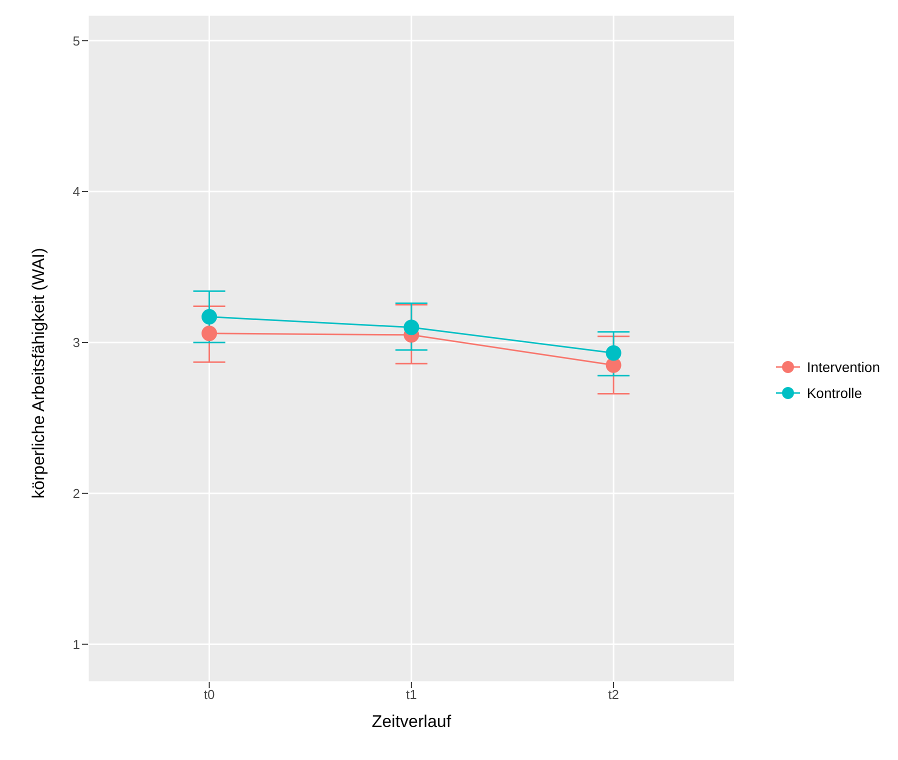 This screenshot has width=898, height=760. I want to click on legend-label: Intervention, so click(843, 367).